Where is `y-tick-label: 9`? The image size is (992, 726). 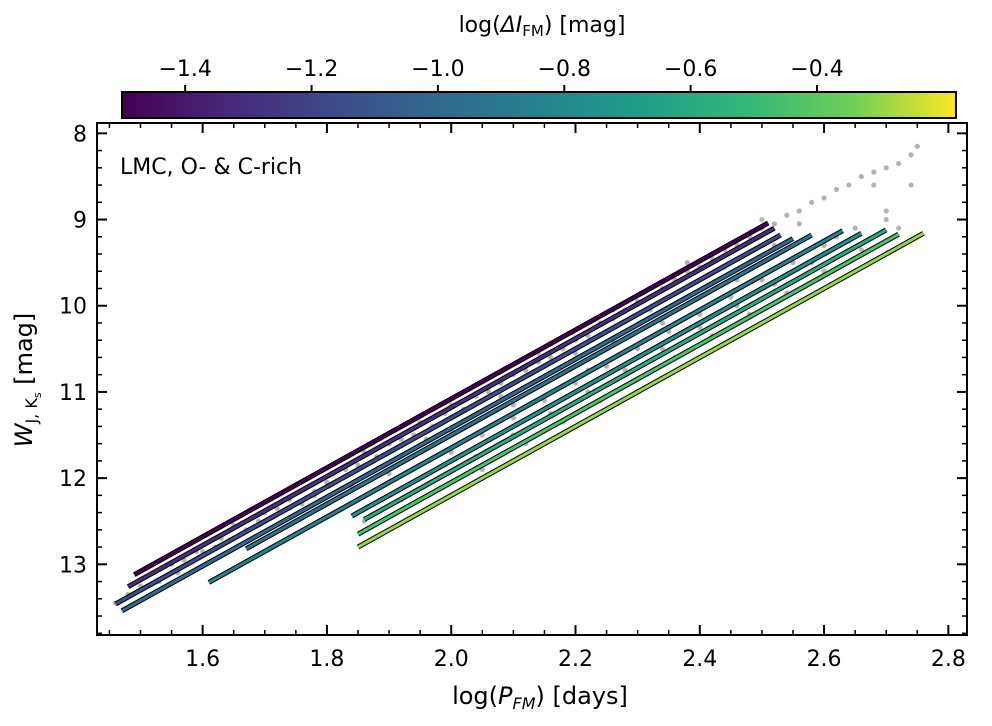
y-tick-label: 9 is located at coordinates (80, 221).